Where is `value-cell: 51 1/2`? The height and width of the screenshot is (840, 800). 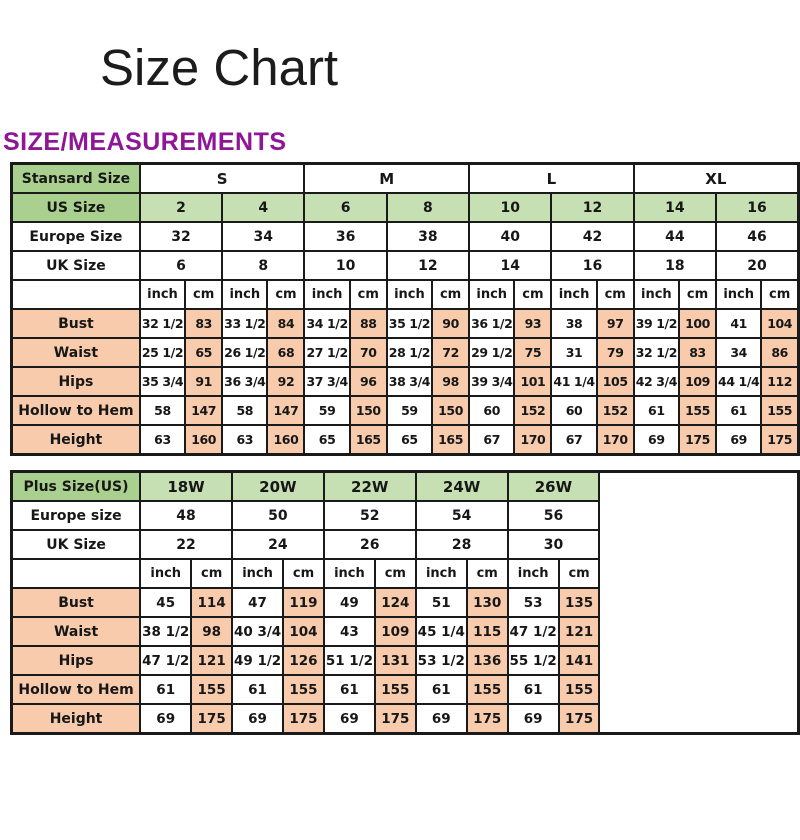 value-cell: 51 1/2 is located at coordinates (349, 661).